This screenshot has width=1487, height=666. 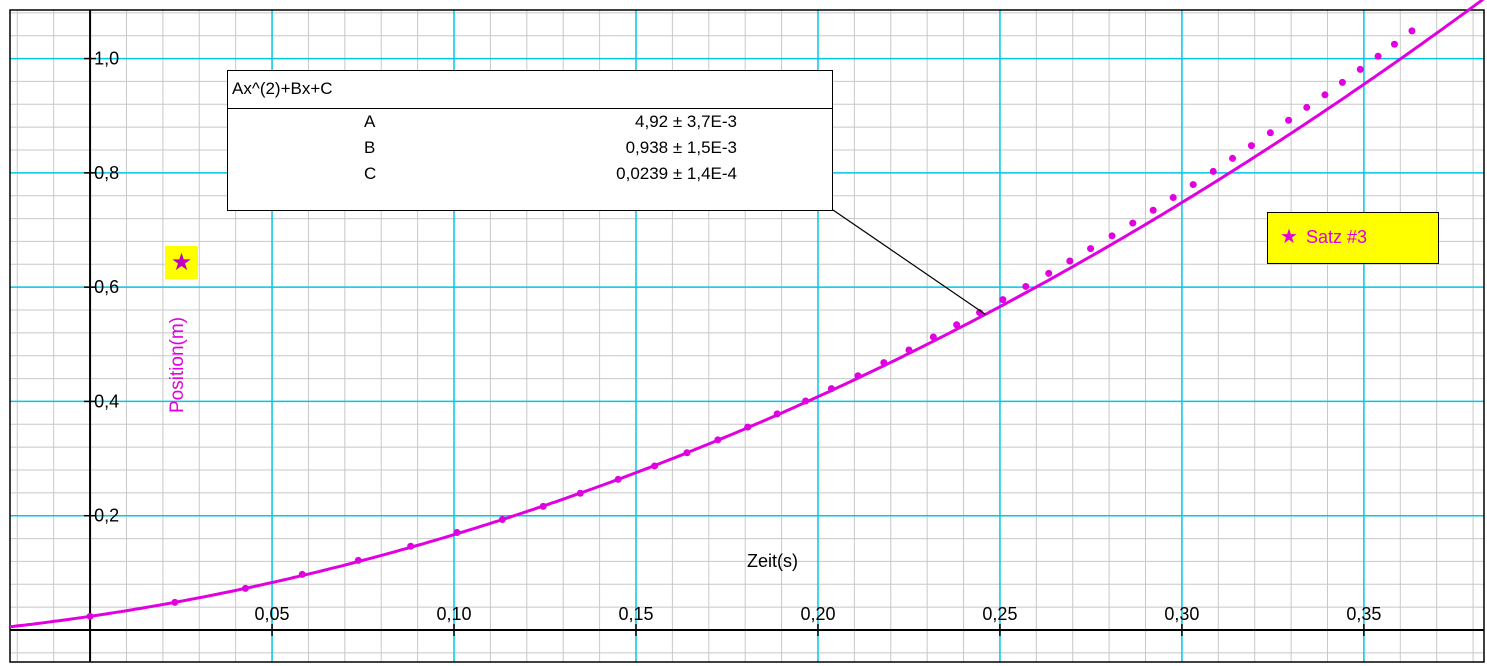 What do you see at coordinates (530, 122) in the screenshot?
I see `fit-param-row: A 4,92 ± 3,7E-3` at bounding box center [530, 122].